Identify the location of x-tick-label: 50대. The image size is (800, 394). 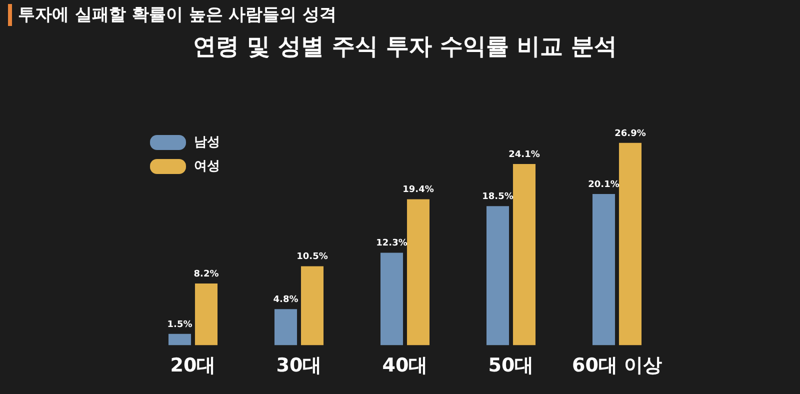
(511, 365).